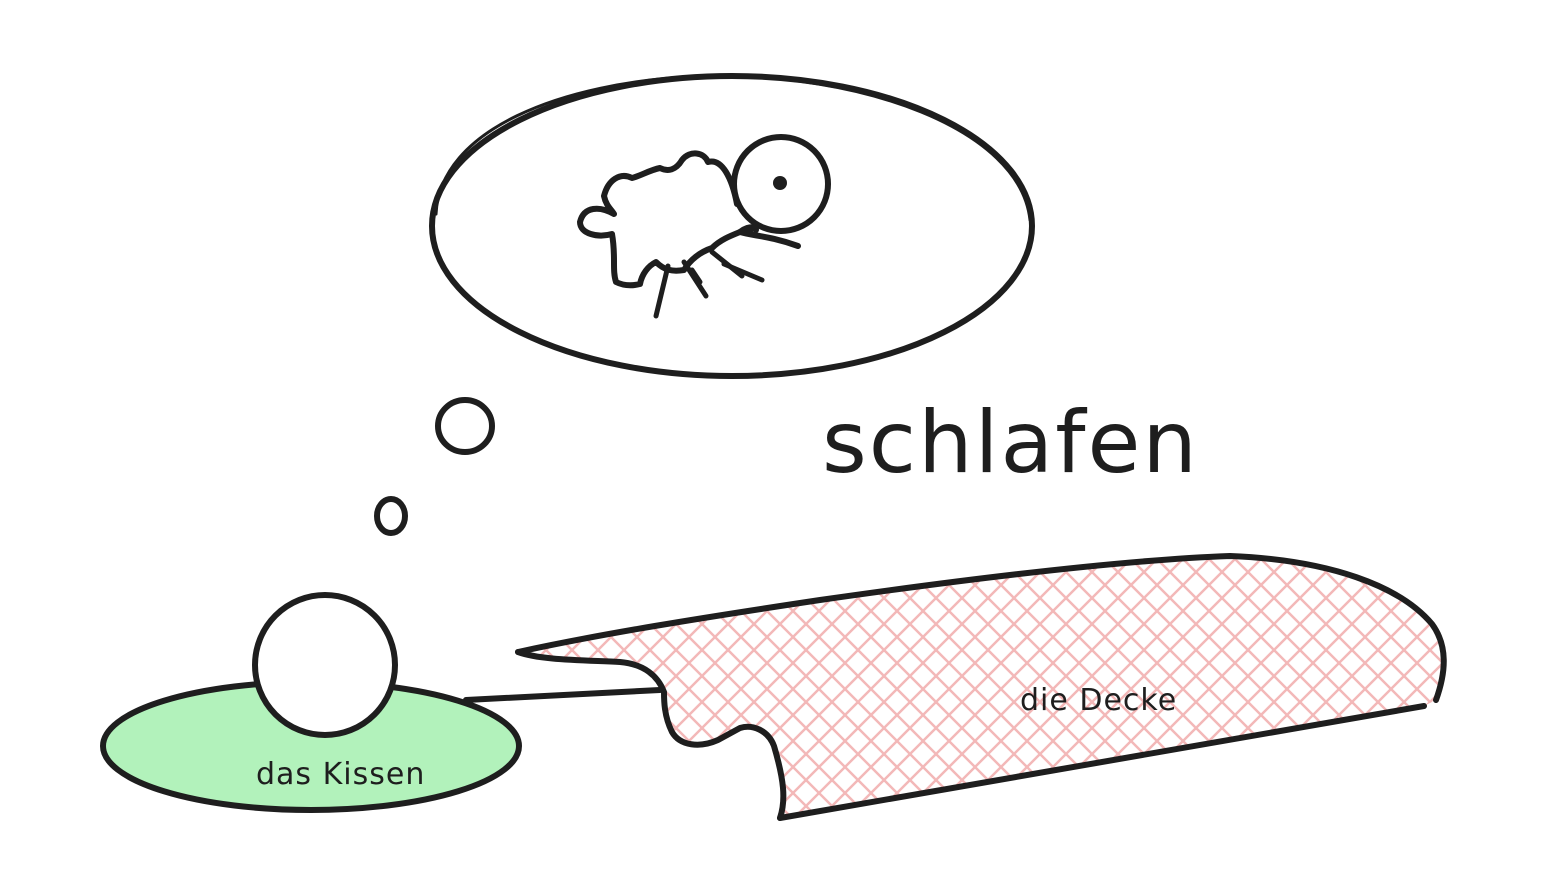 This screenshot has width=1558, height=888. What do you see at coordinates (1010, 443) in the screenshot?
I see `title-schlafen: schlafen` at bounding box center [1010, 443].